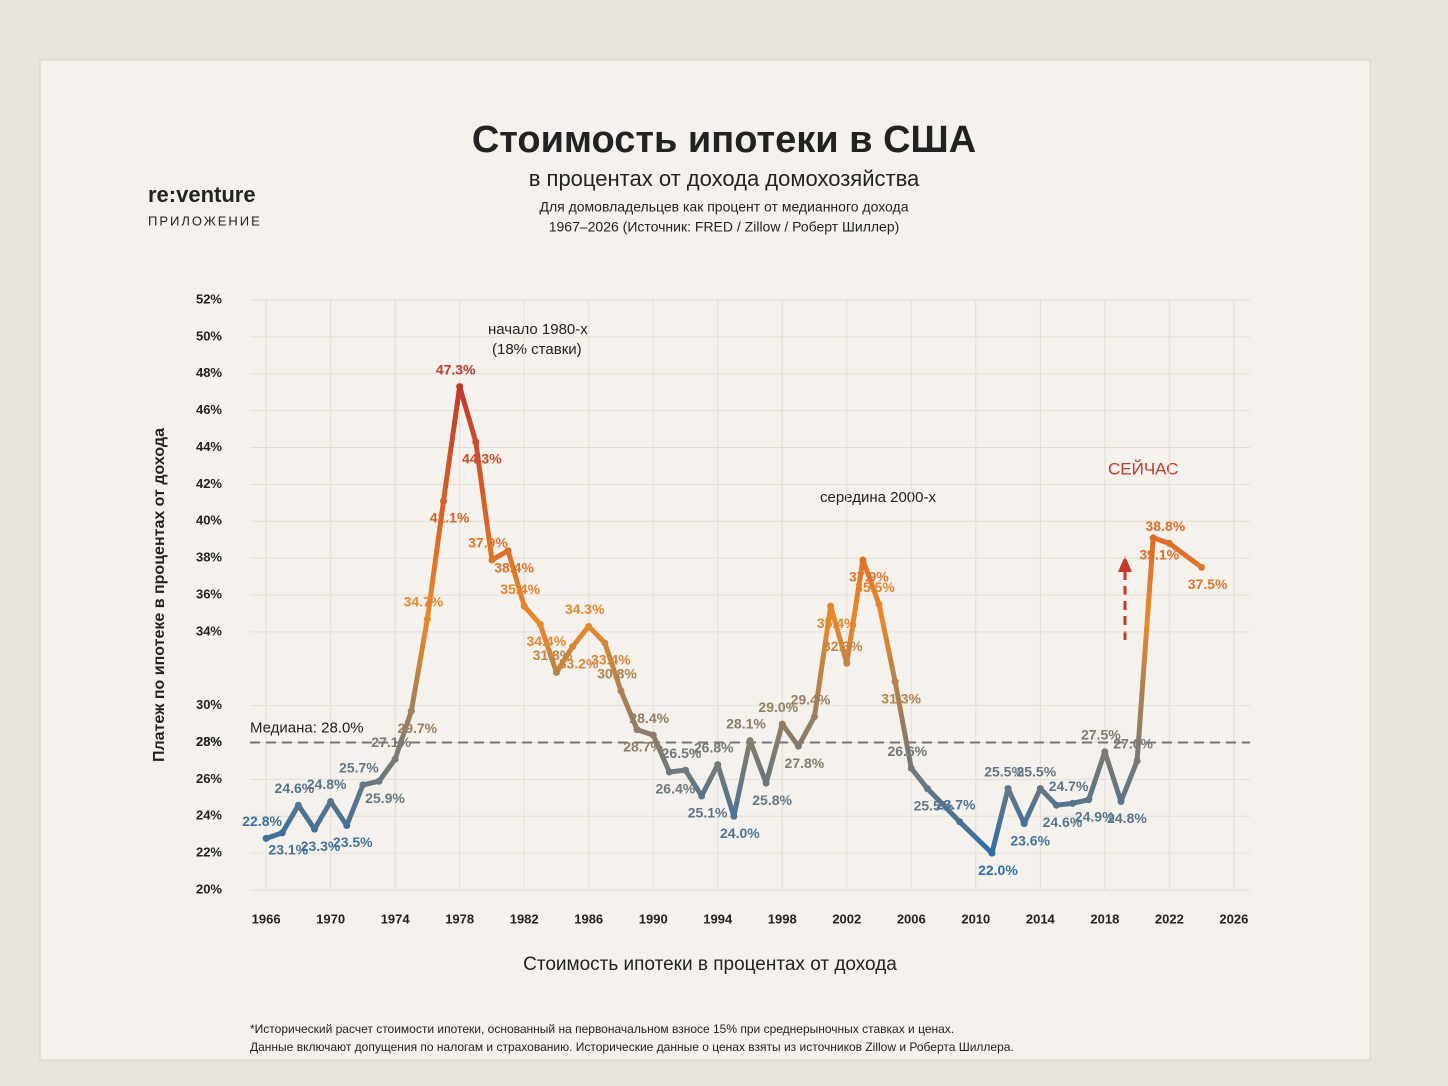  What do you see at coordinates (209, 557) in the screenshot?
I see `y-tick-label: 38%` at bounding box center [209, 557].